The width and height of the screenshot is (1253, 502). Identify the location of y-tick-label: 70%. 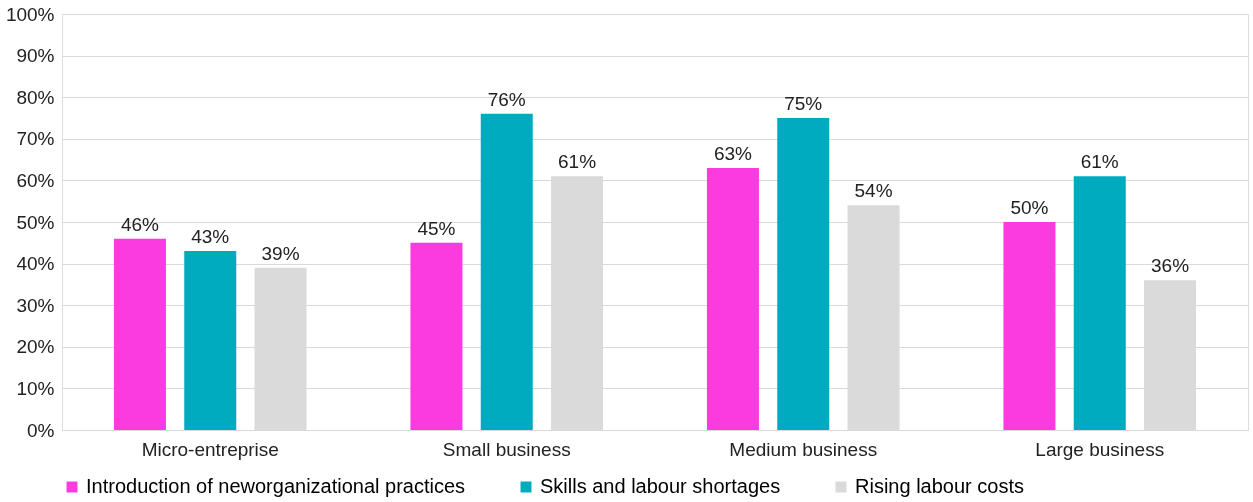
(35, 139).